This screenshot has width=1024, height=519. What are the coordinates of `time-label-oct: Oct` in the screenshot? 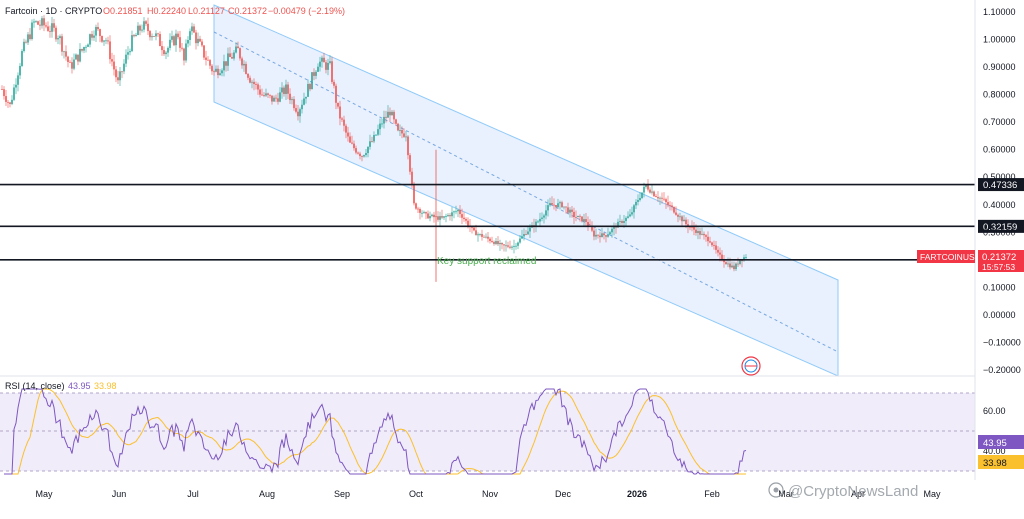 It's located at (416, 494).